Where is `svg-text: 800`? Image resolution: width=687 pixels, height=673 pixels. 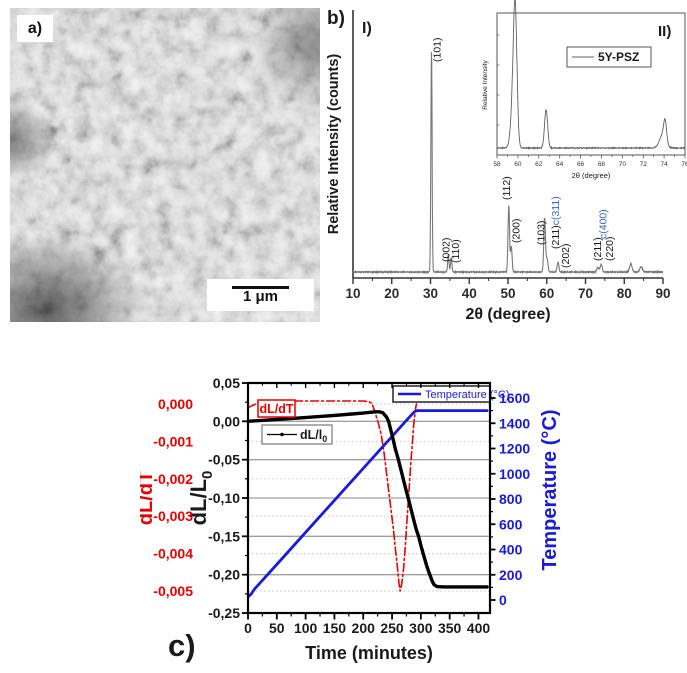
svg-text: 800 is located at coordinates (511, 499).